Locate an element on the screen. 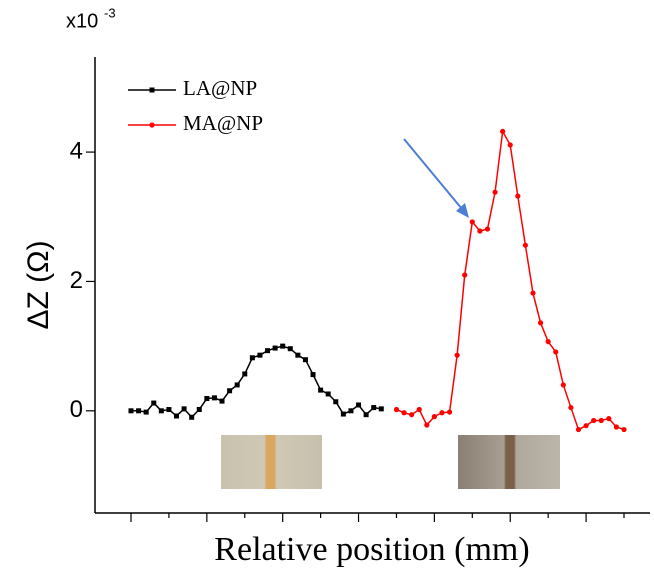 This screenshot has height=571, width=654. y-tick-label: 2 is located at coordinates (76, 280).